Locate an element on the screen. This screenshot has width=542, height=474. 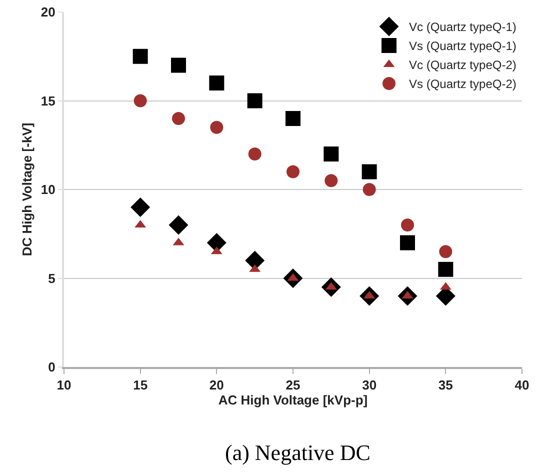
legend-label: Vs (Quartz typeQ-2) is located at coordinates (462, 84).